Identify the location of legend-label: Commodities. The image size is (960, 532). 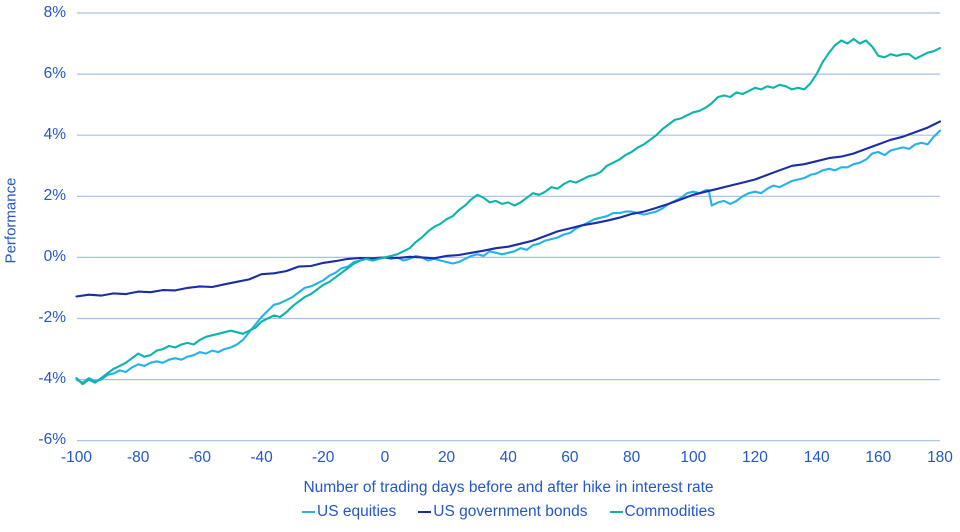
(669, 511).